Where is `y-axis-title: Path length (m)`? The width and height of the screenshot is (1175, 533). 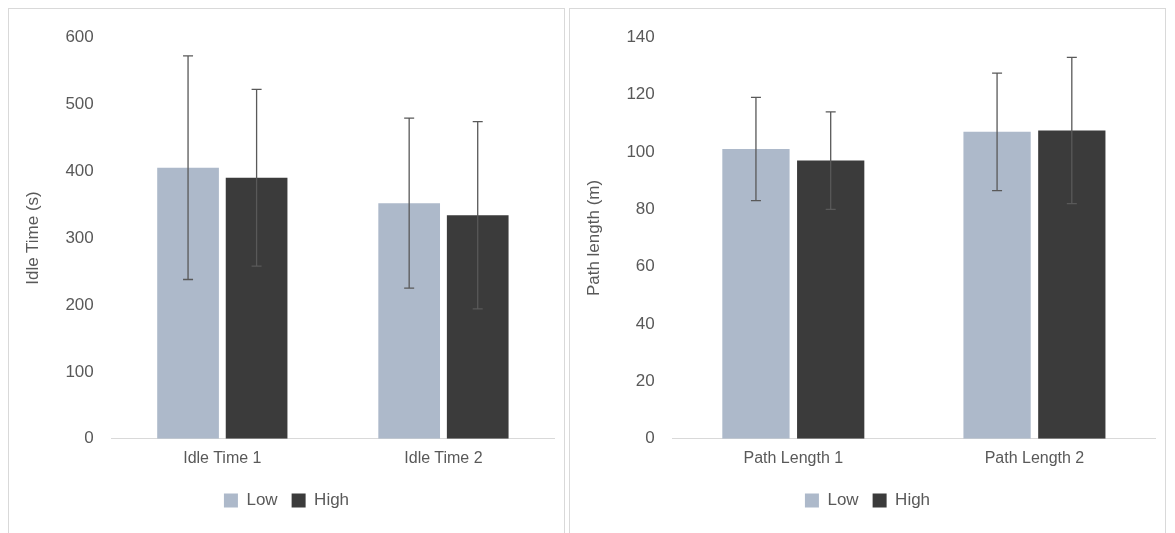 y-axis-title: Path length (m) is located at coordinates (593, 238).